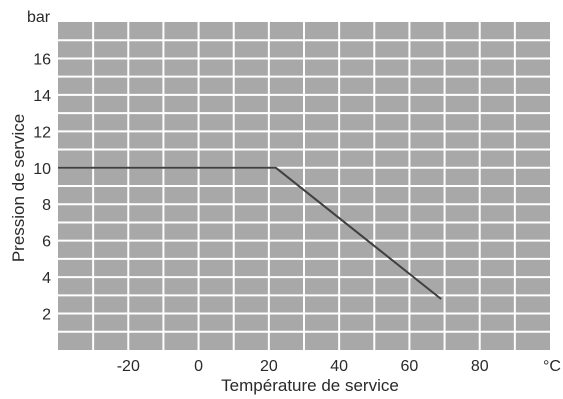 This screenshot has width=563, height=399. What do you see at coordinates (339, 366) in the screenshot?
I see `x-tick-label: 40` at bounding box center [339, 366].